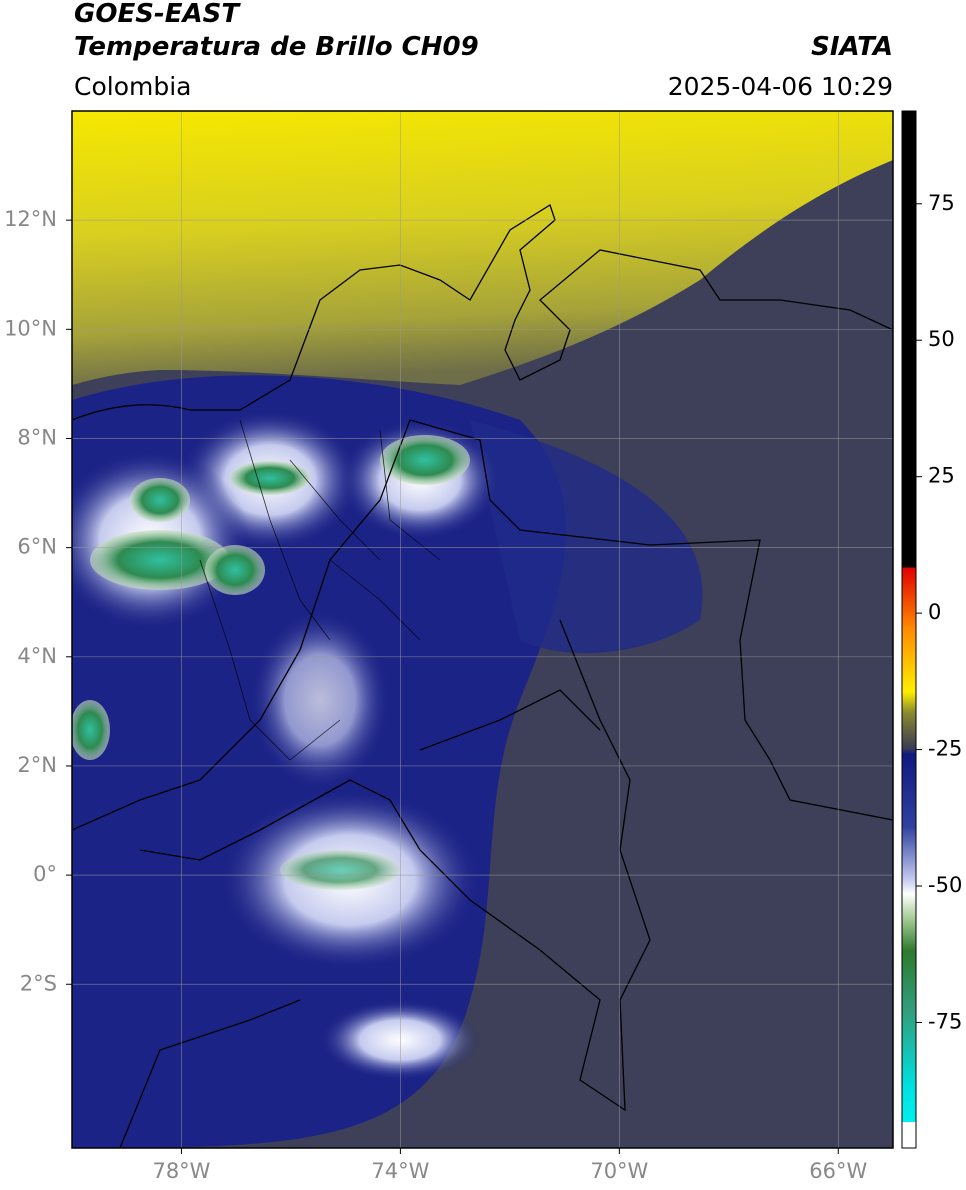 This screenshot has height=1190, width=966. I want to click on colorbar-tick-label: -75, so click(945, 1021).